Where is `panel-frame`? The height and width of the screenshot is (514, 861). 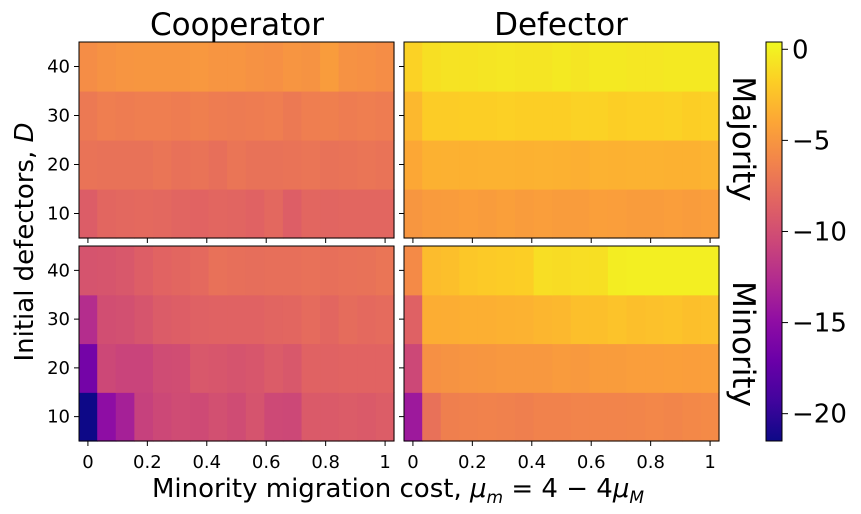
panel-frame is located at coordinates (561, 343).